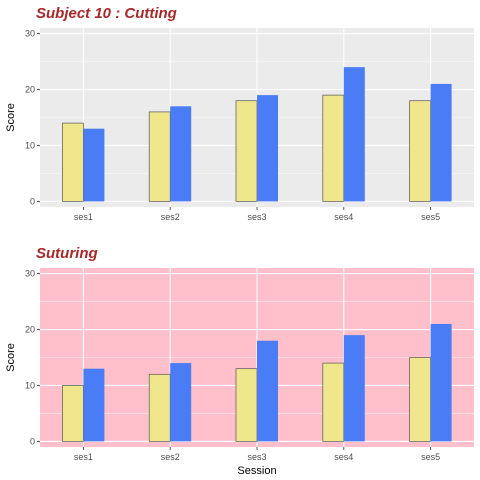 Image resolution: width=480 pixels, height=480 pixels. I want to click on chart-title: Suturing, so click(67, 253).